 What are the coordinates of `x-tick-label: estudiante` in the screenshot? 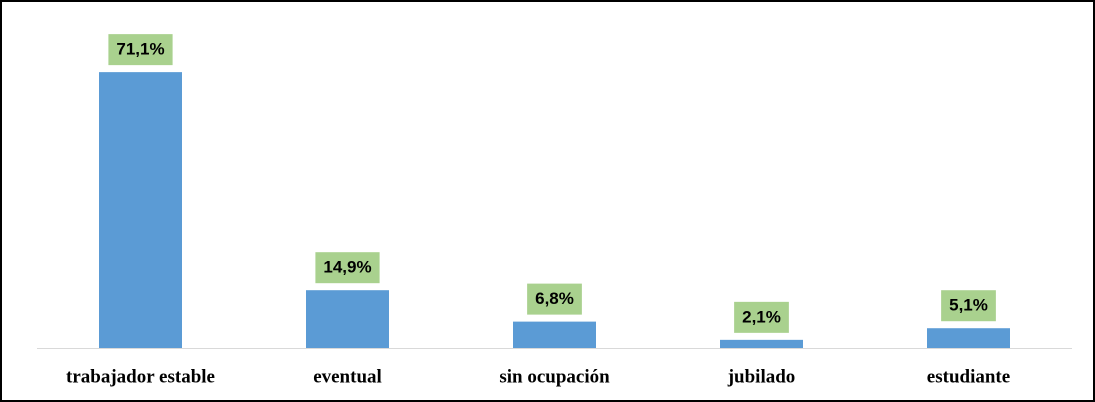 It's located at (968, 376).